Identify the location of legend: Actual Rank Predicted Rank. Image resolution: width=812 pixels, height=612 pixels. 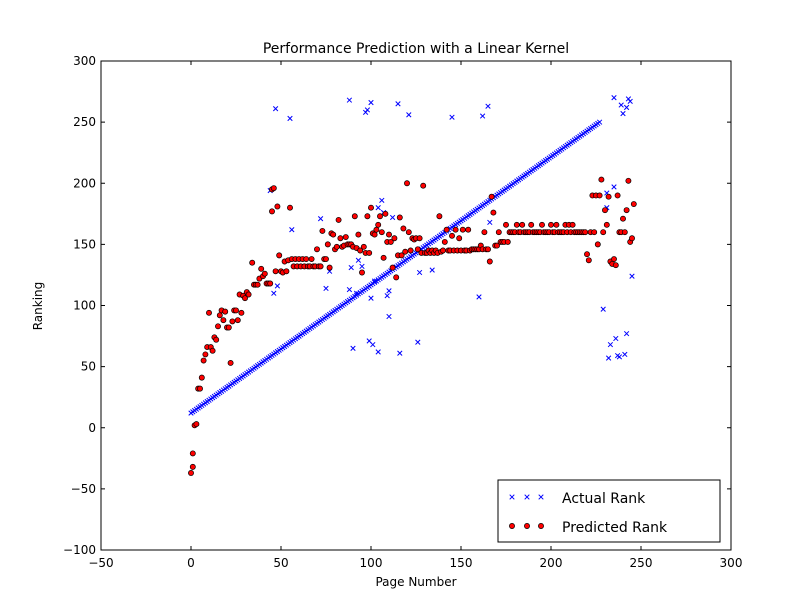
(609, 511).